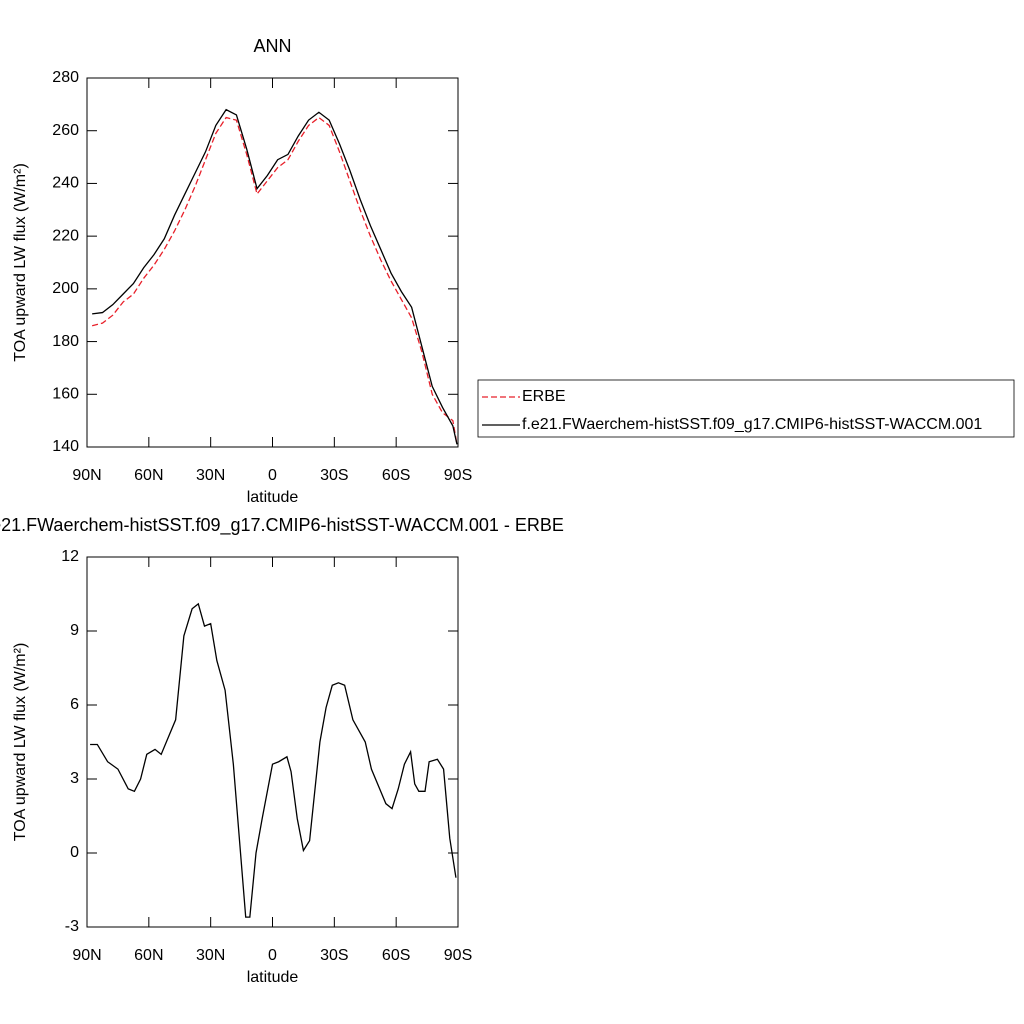 The height and width of the screenshot is (1024, 1024). What do you see at coordinates (65, 288) in the screenshot?
I see `y-tick-label: 200` at bounding box center [65, 288].